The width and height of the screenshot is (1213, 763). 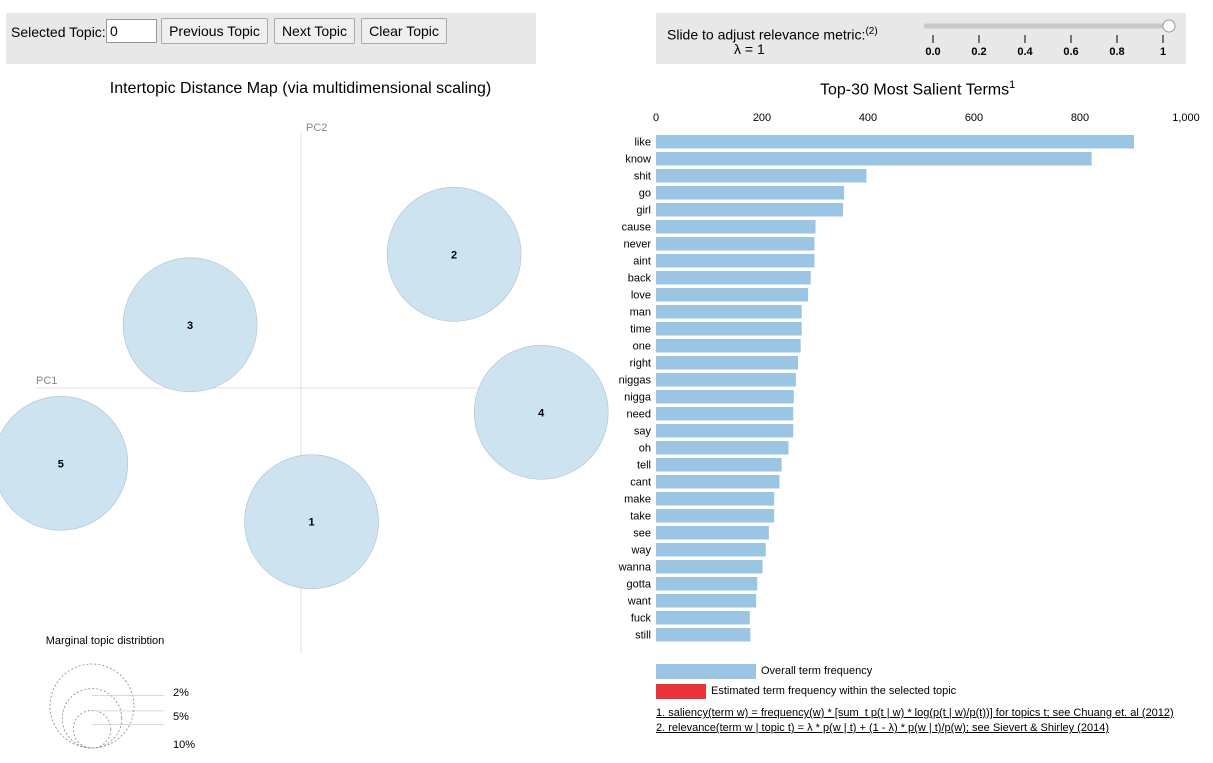 I want to click on term-label: tell, so click(x=644, y=466).